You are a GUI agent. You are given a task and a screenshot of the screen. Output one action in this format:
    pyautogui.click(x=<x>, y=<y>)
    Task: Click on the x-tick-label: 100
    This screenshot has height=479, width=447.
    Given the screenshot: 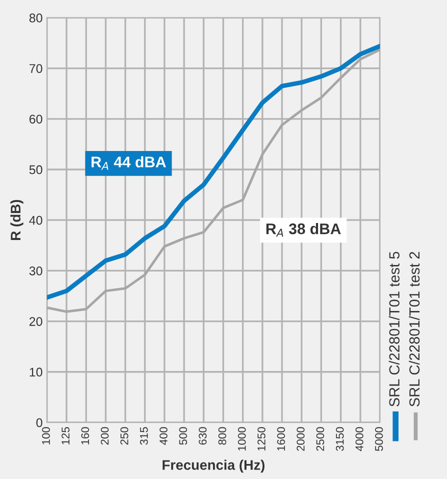 What is the action you would take?
    pyautogui.click(x=46, y=435)
    